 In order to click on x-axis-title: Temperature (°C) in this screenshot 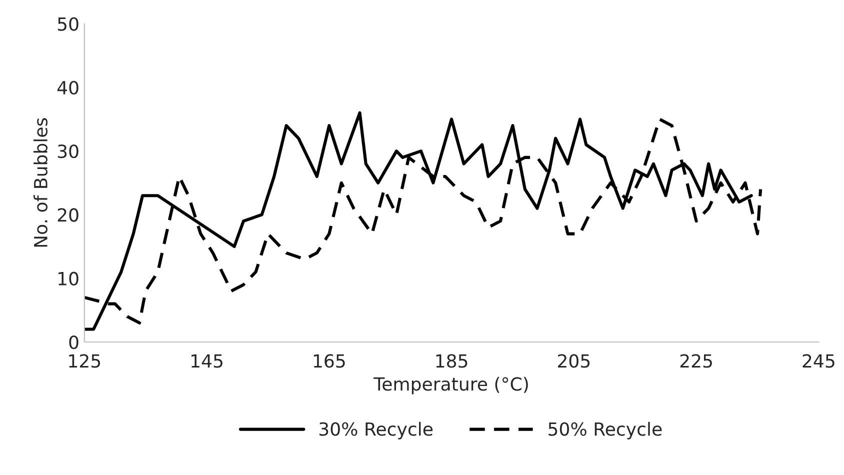, I will do `click(451, 385)`.